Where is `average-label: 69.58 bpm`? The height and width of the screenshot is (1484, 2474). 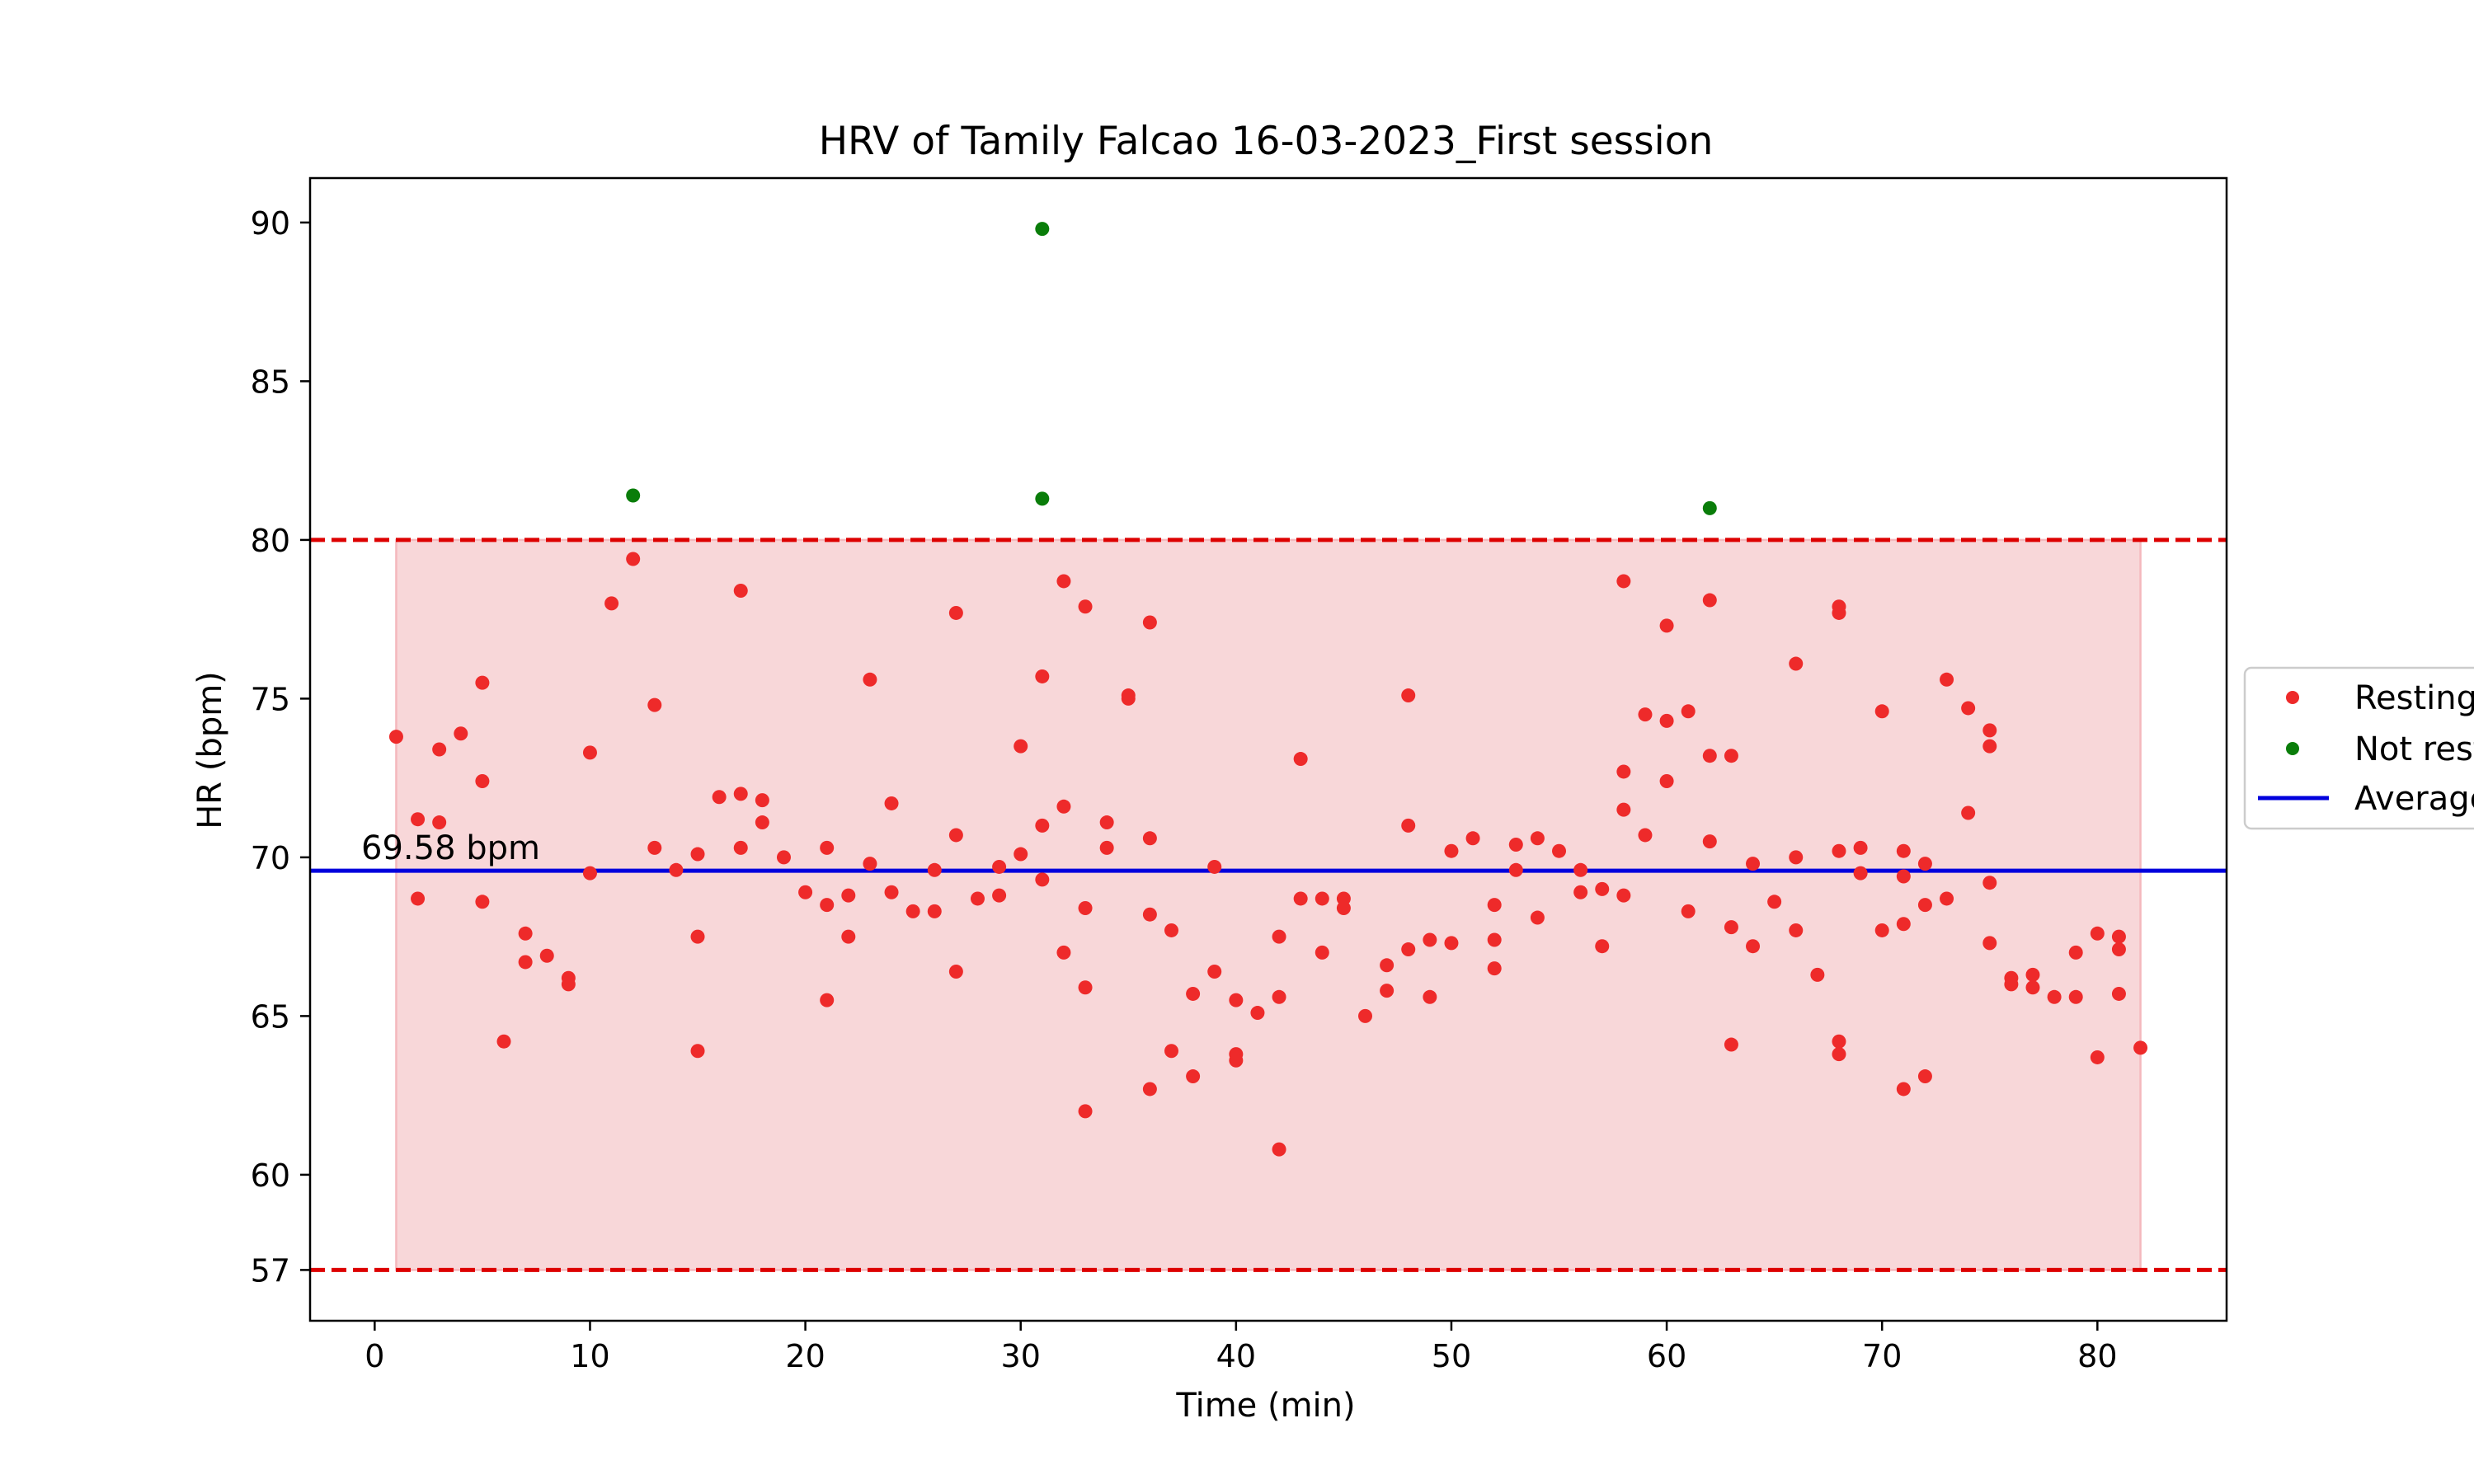
average-label: 69.58 bpm is located at coordinates (450, 848).